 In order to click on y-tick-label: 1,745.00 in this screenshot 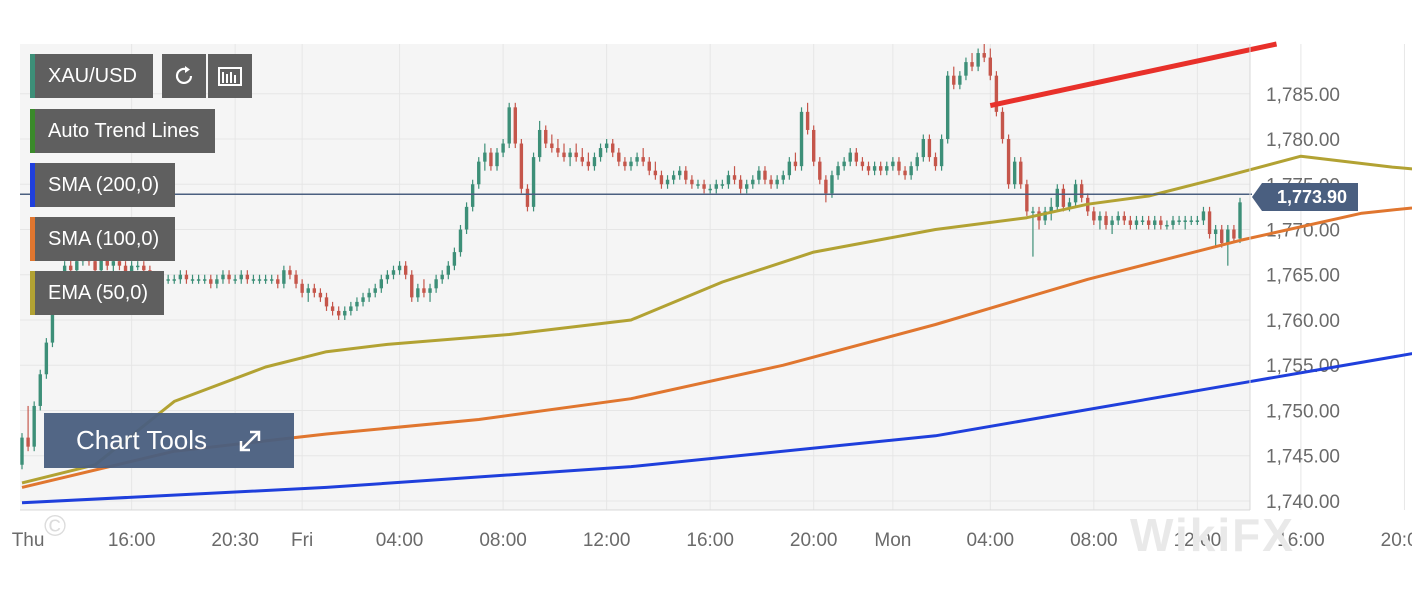, I will do `click(1303, 457)`.